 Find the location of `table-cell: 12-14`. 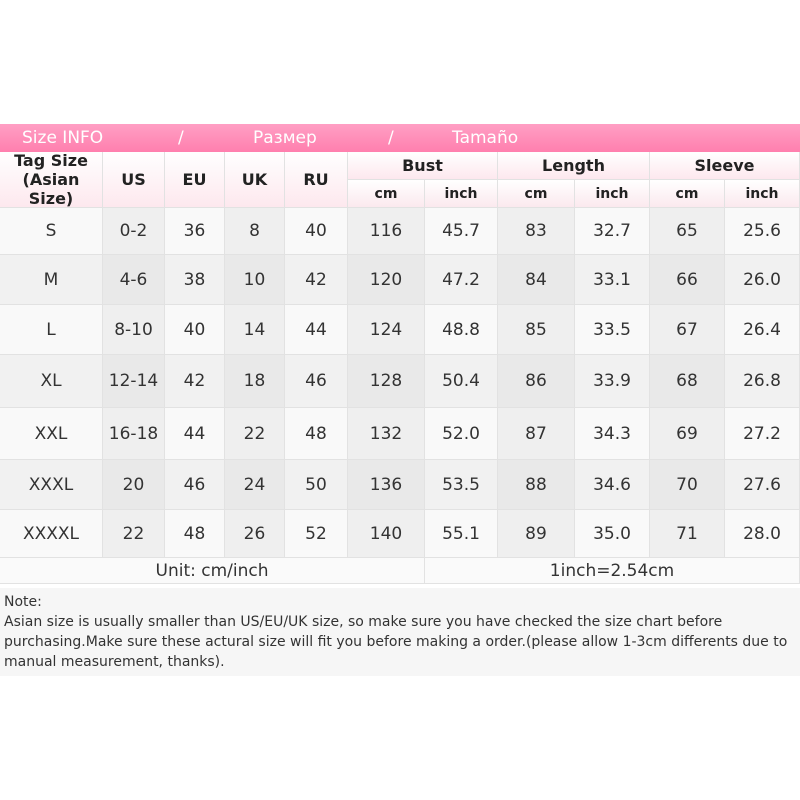

table-cell: 12-14 is located at coordinates (134, 381).